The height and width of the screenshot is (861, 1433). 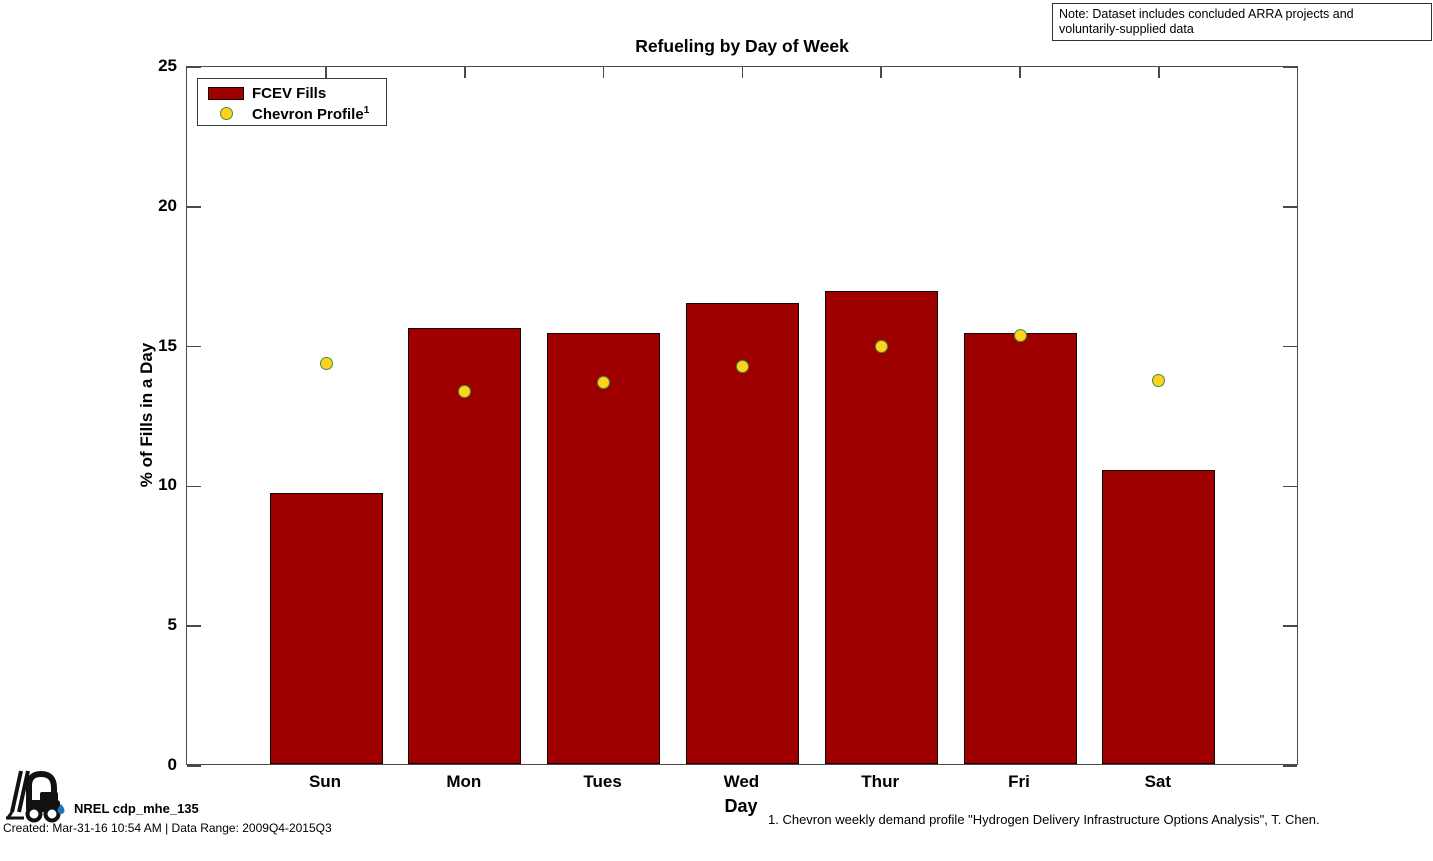 What do you see at coordinates (167, 65) in the screenshot?
I see `y-tick-label: 25` at bounding box center [167, 65].